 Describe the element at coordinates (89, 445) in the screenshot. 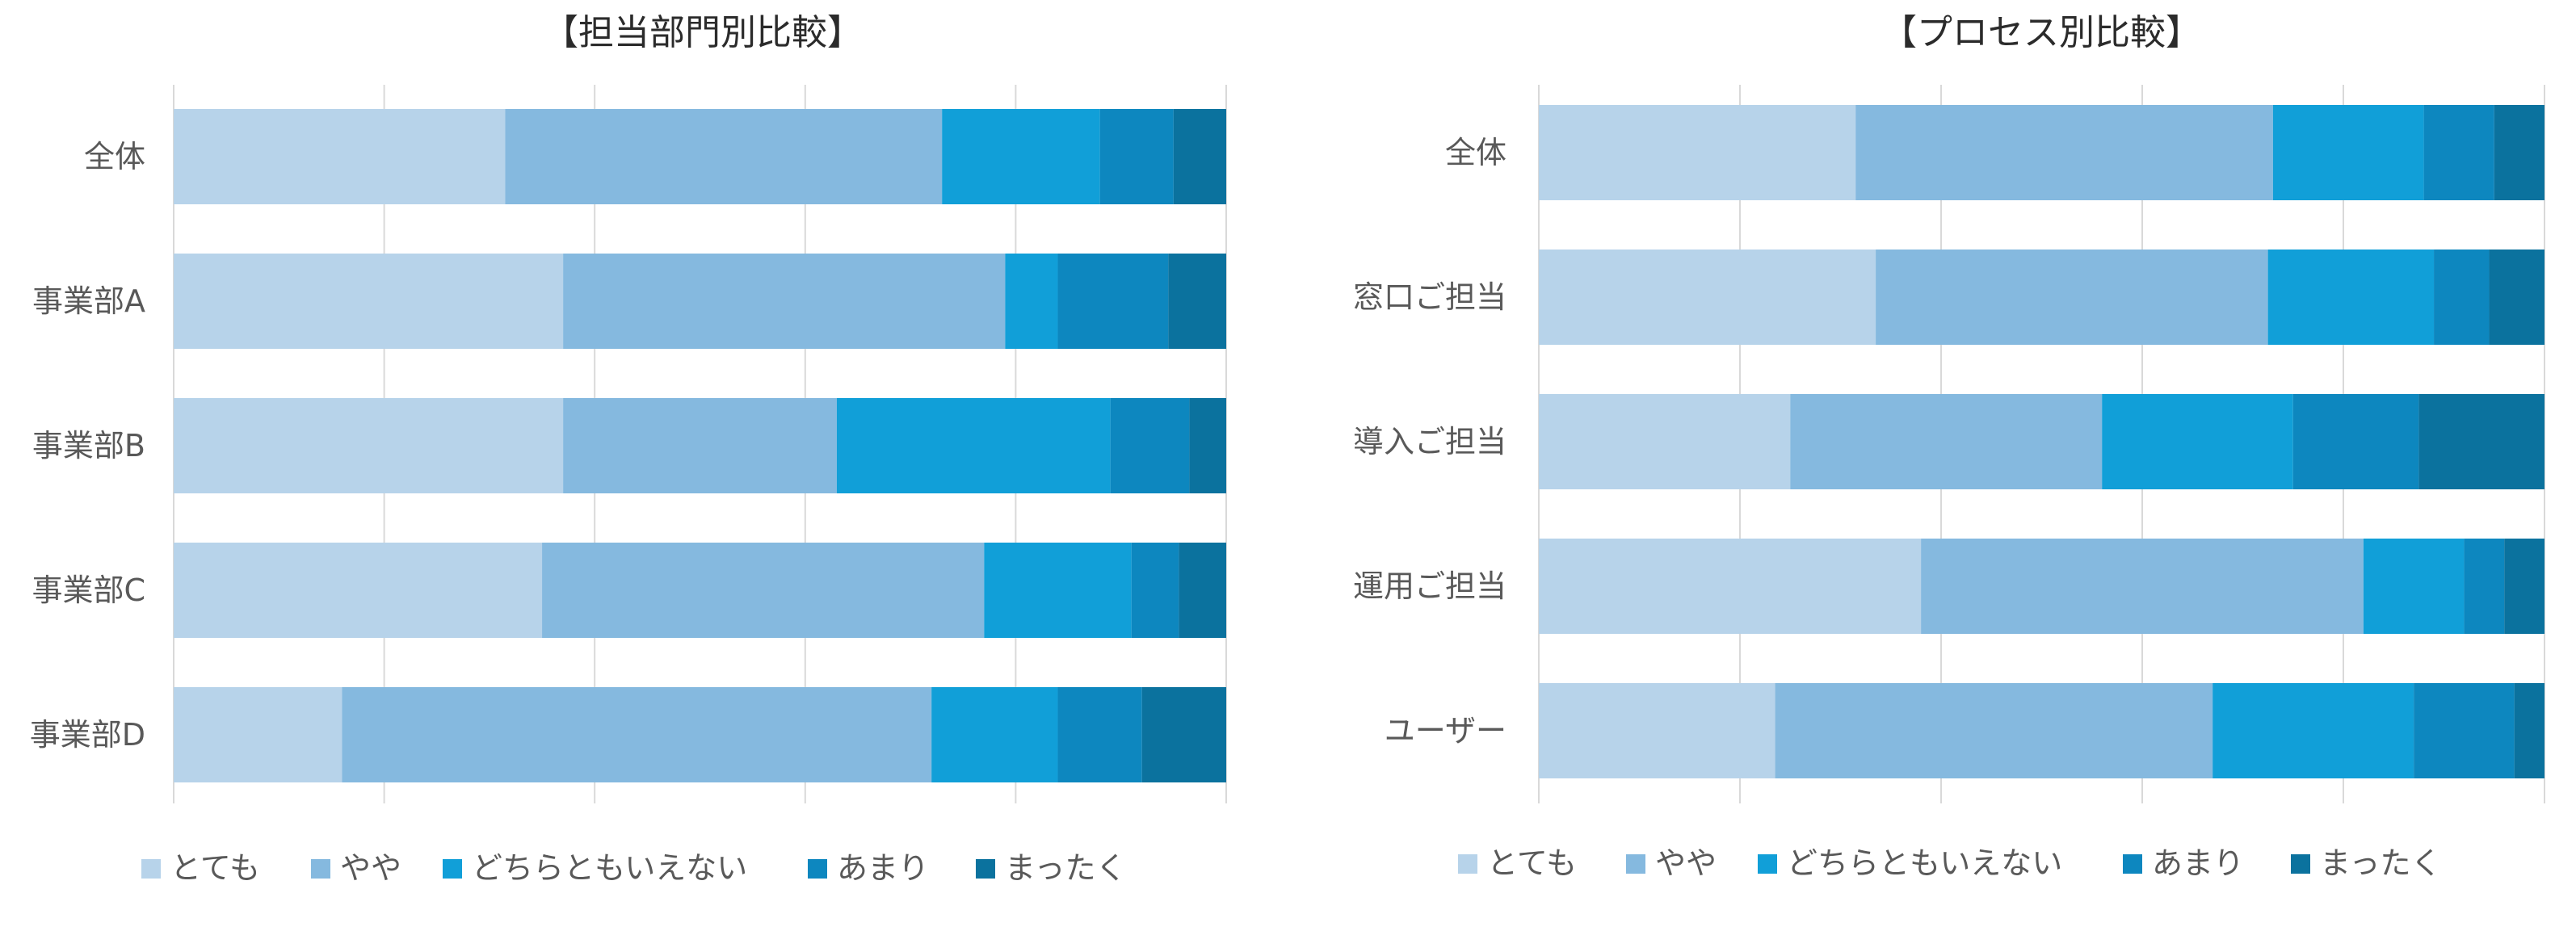

I see `category-label: 事業部B` at that location.